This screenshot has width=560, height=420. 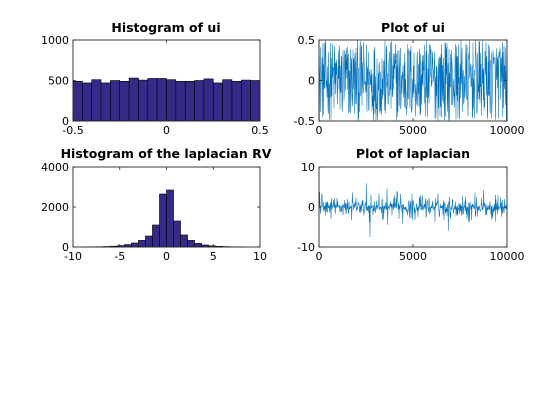 I want to click on chart-title: Plot of laplacian, so click(x=413, y=153).